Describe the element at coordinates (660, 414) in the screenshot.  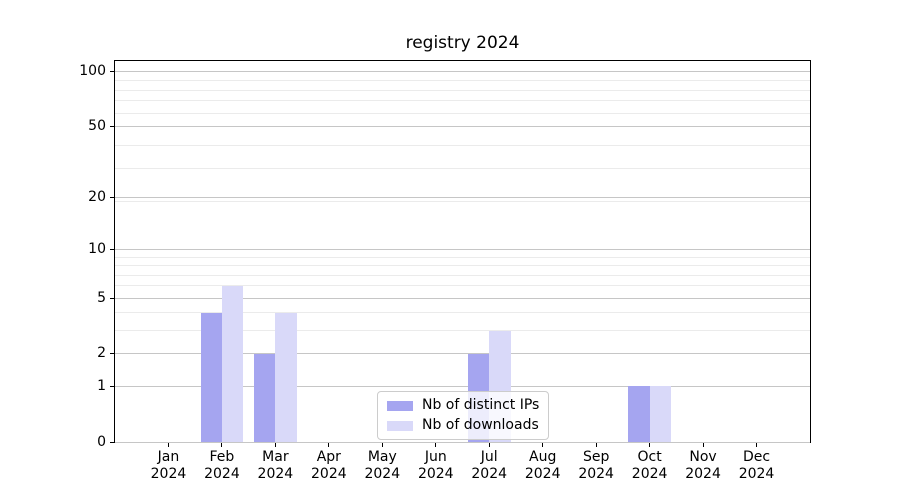
I see `bar-downloads-oct` at that location.